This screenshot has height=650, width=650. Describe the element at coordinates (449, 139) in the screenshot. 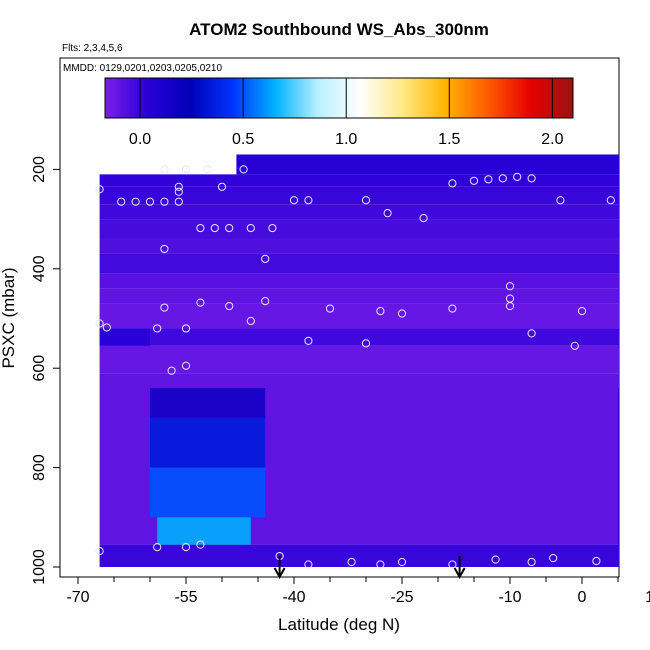

I see `colorbar-tick-label: 1.5` at that location.